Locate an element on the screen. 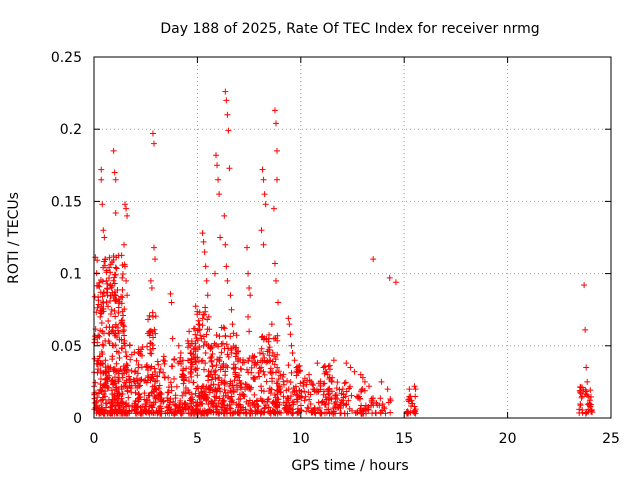 The height and width of the screenshot is (480, 640). y-tick-label: 0.05 is located at coordinates (66, 347).